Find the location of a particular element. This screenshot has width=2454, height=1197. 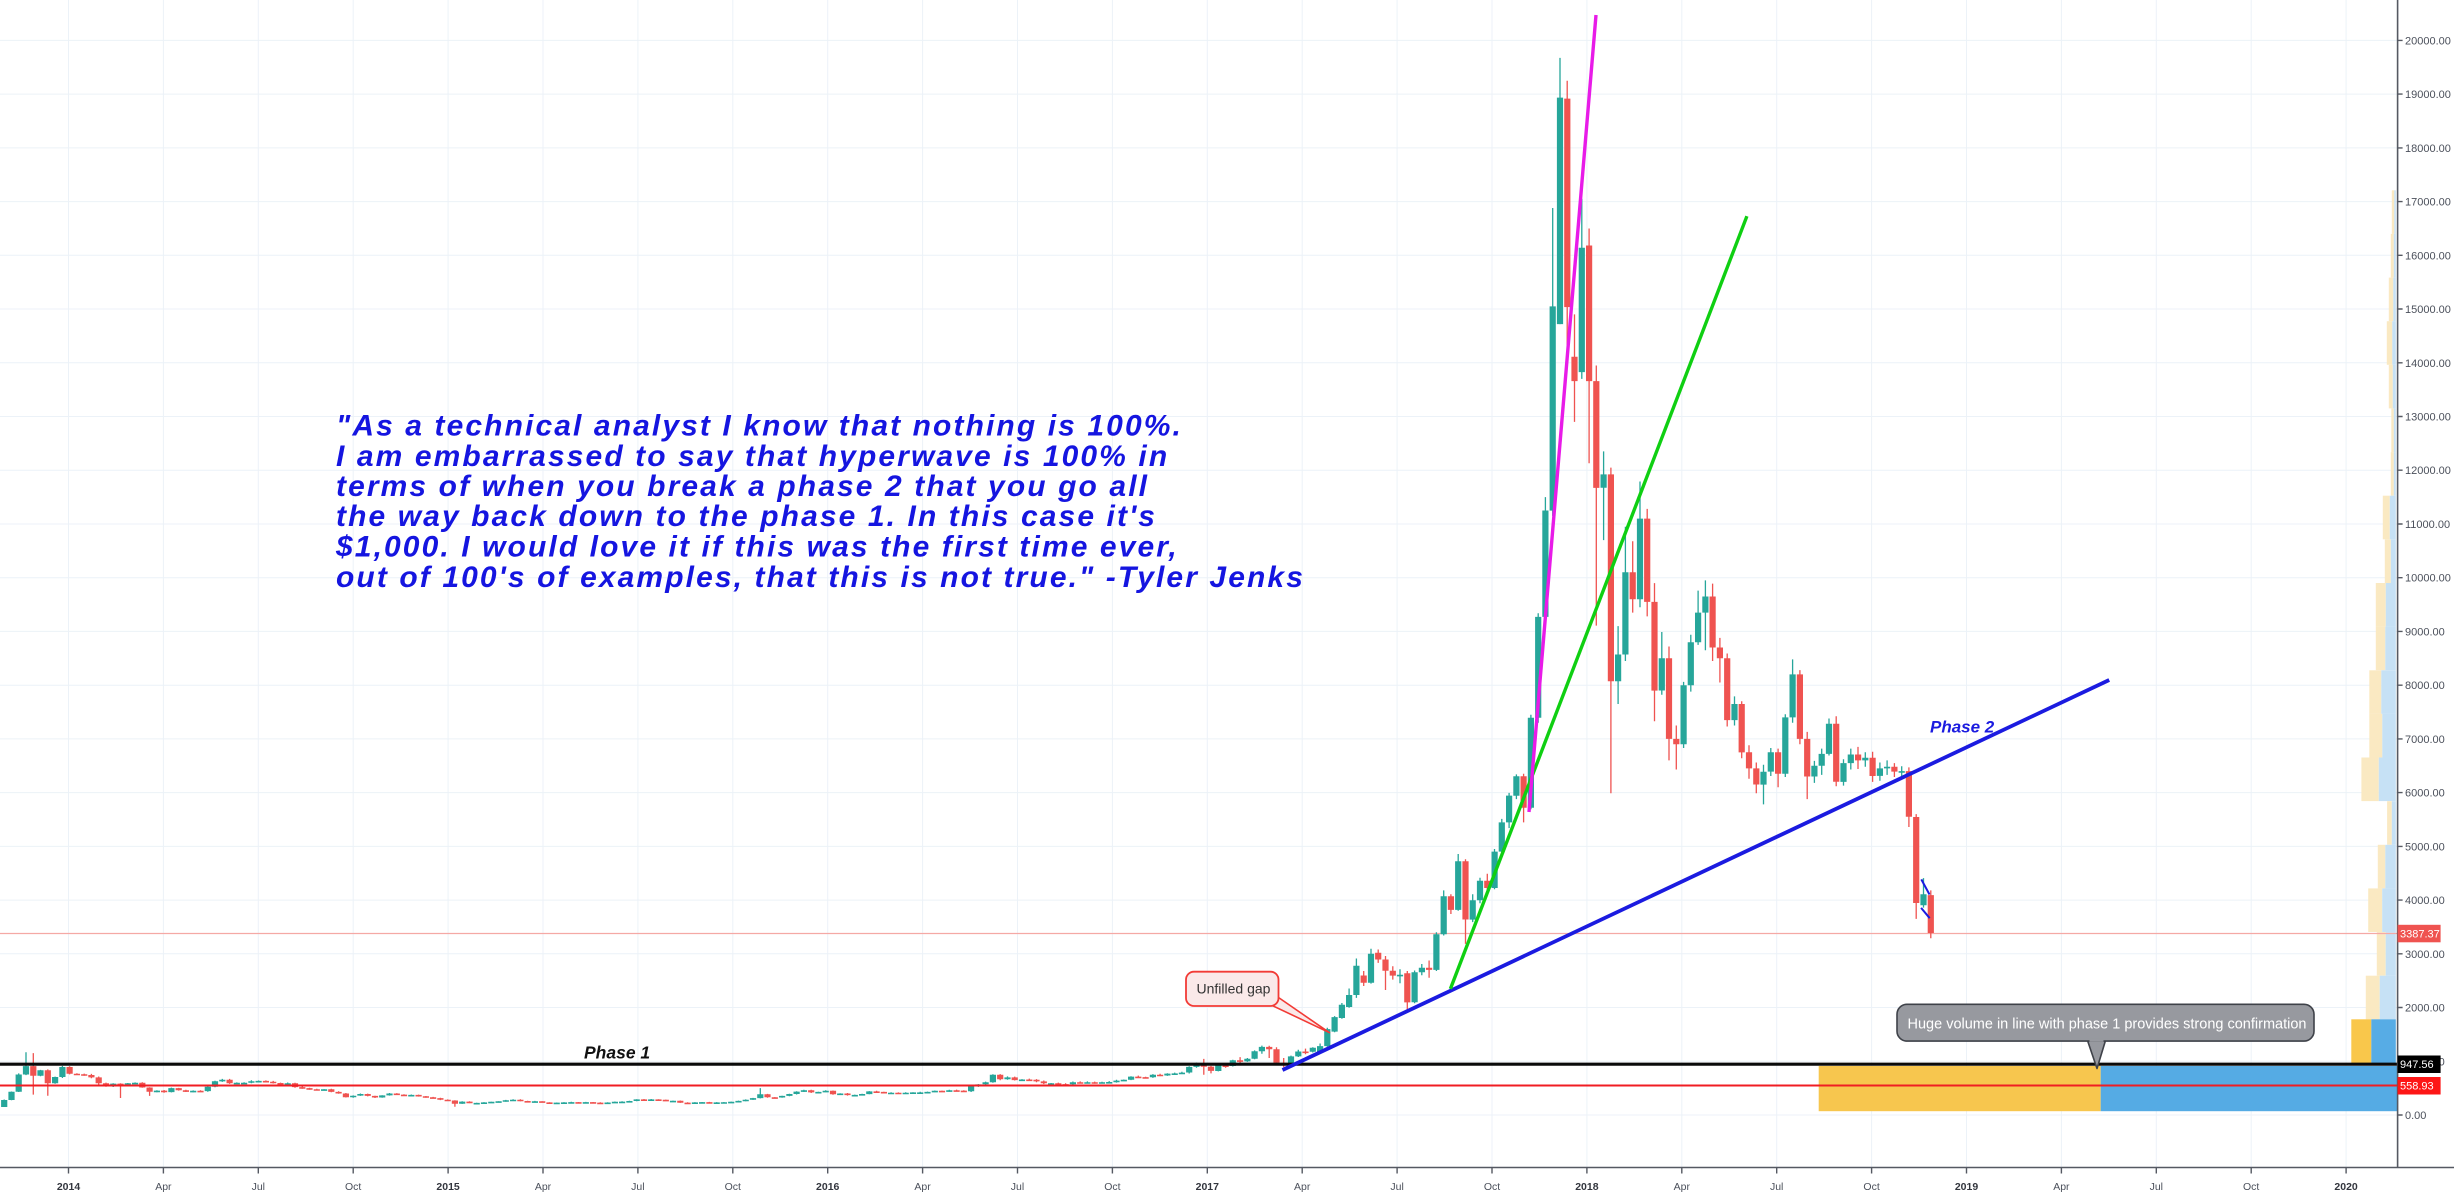

svg-text: 11000.00 is located at coordinates (2427, 525).